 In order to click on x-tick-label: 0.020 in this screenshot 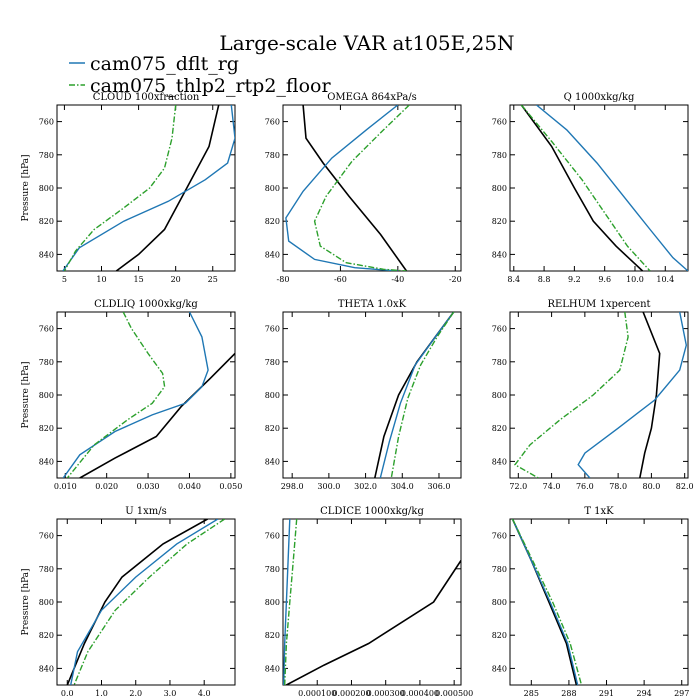, I will do `click(106, 486)`.